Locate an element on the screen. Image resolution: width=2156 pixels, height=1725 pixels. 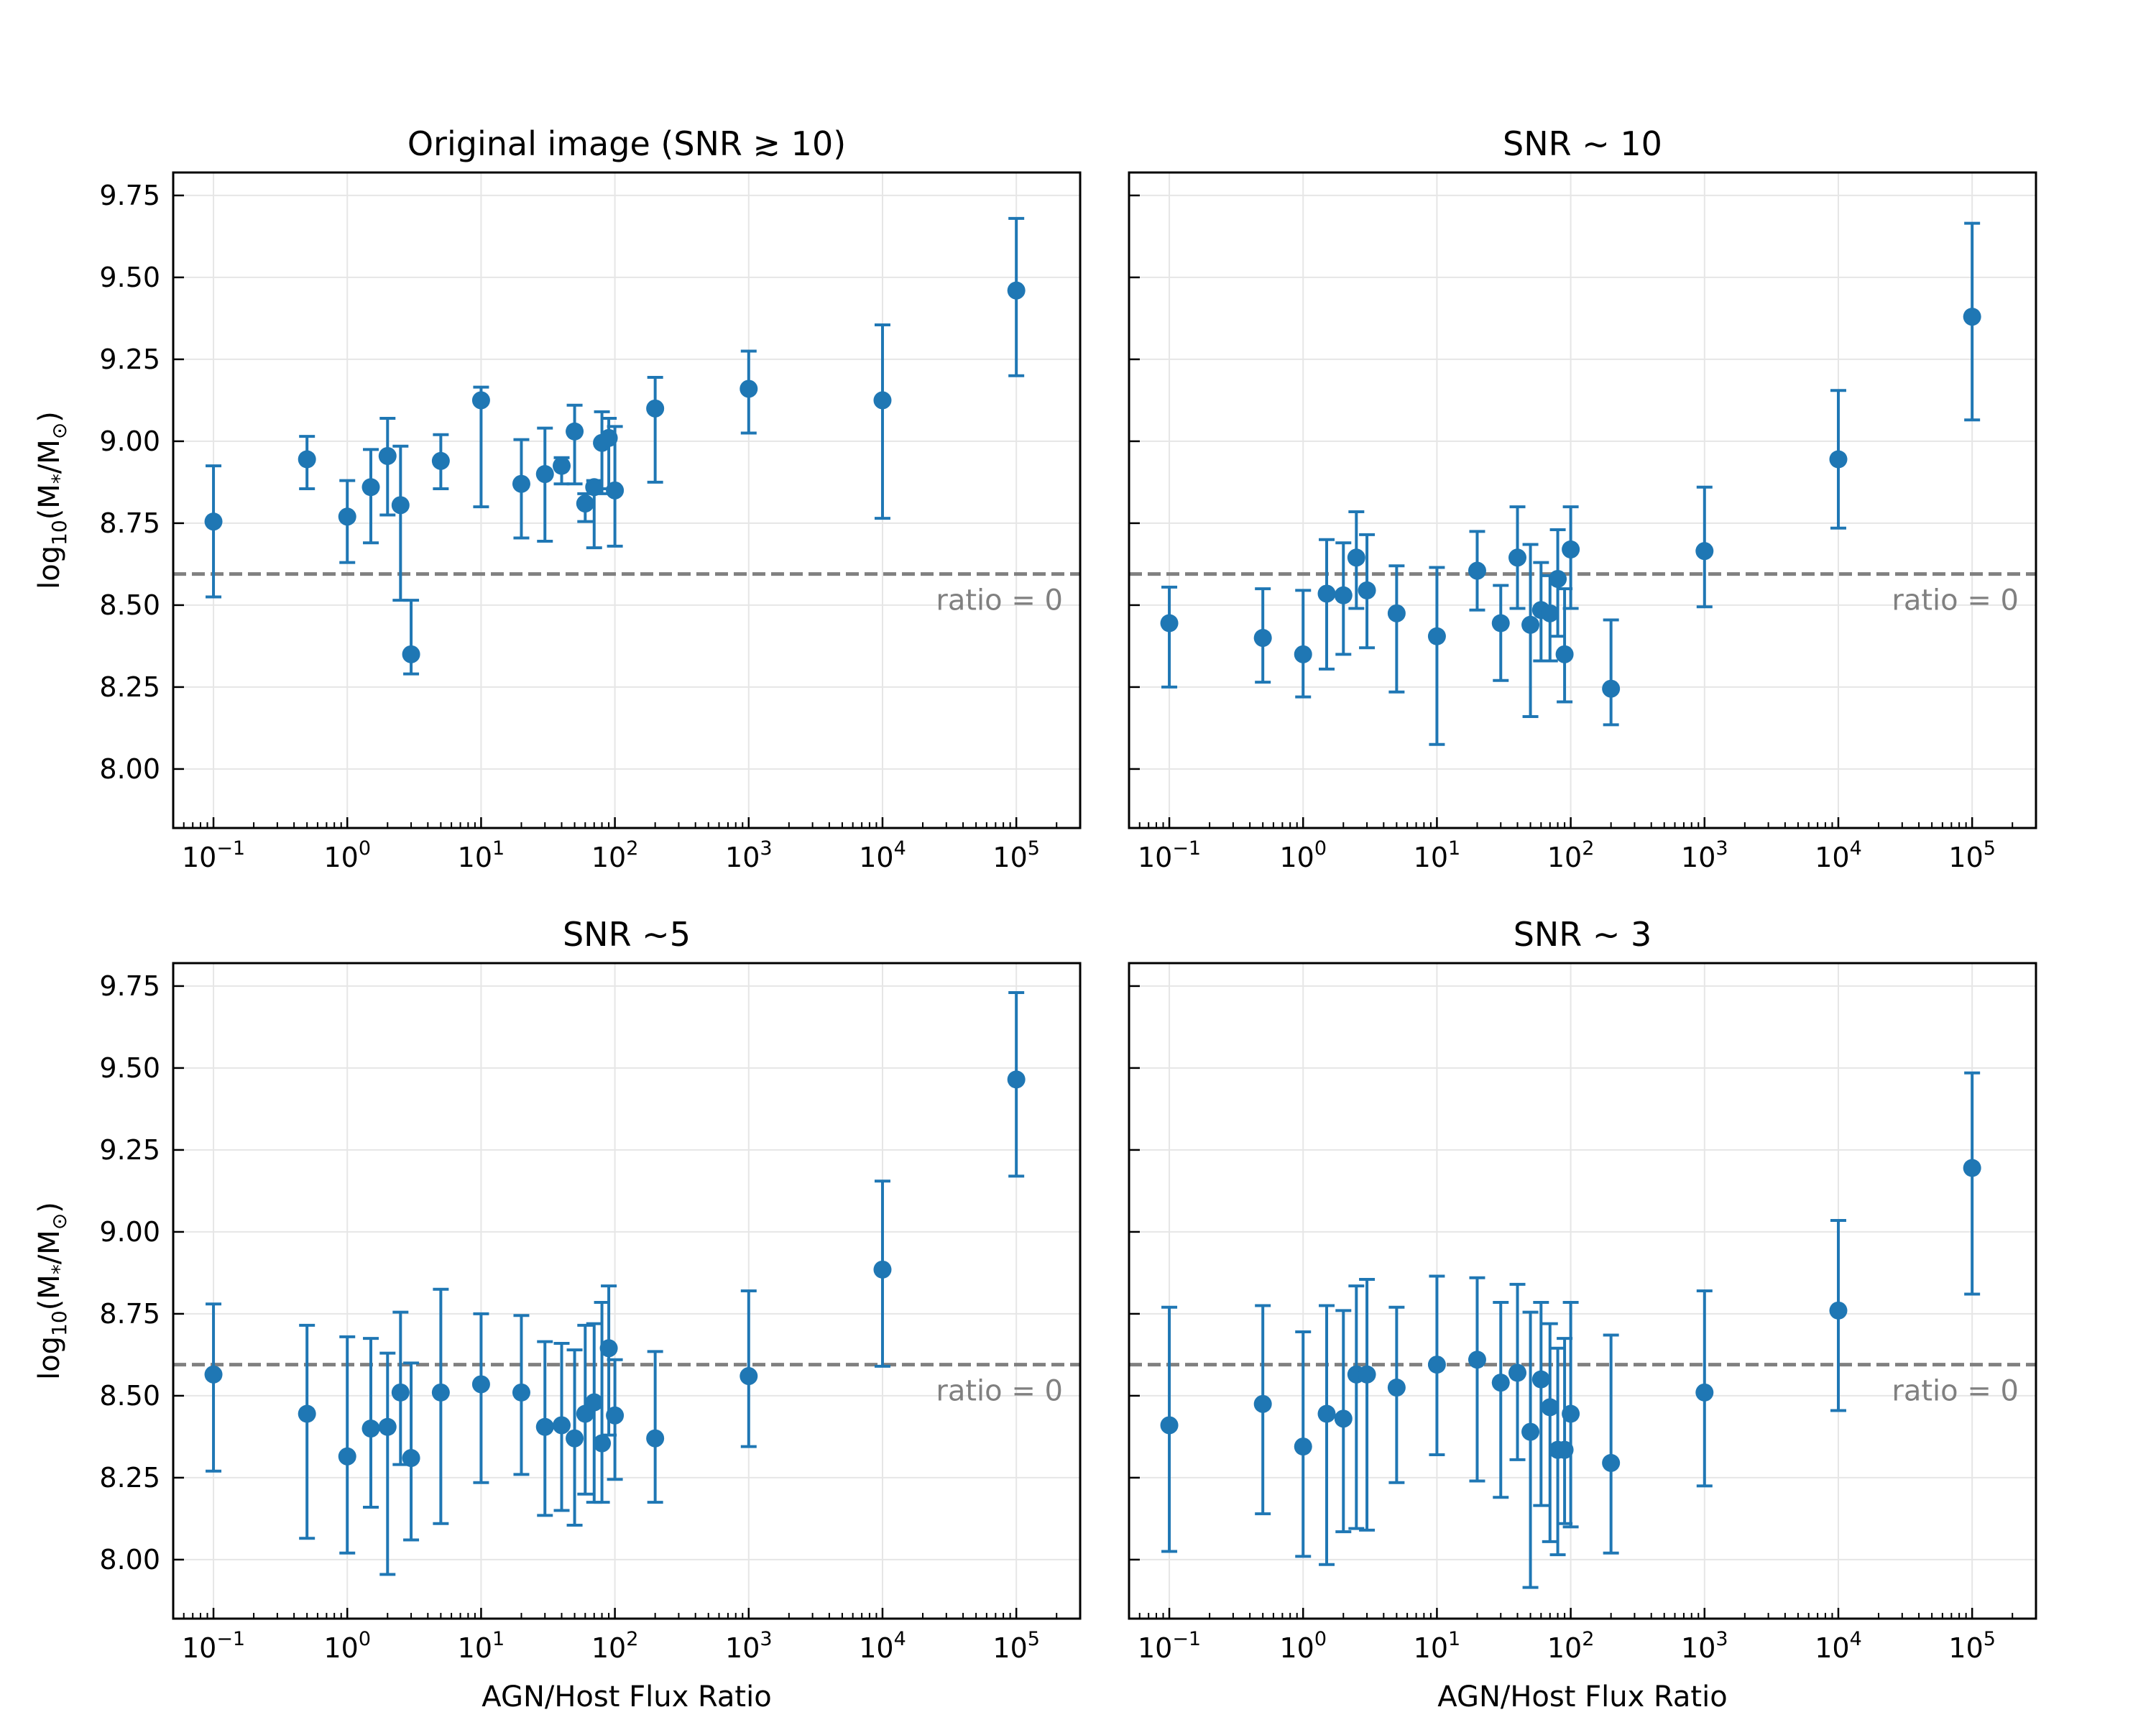
x-tick-label: 10⁵ is located at coordinates (1016, 1646).